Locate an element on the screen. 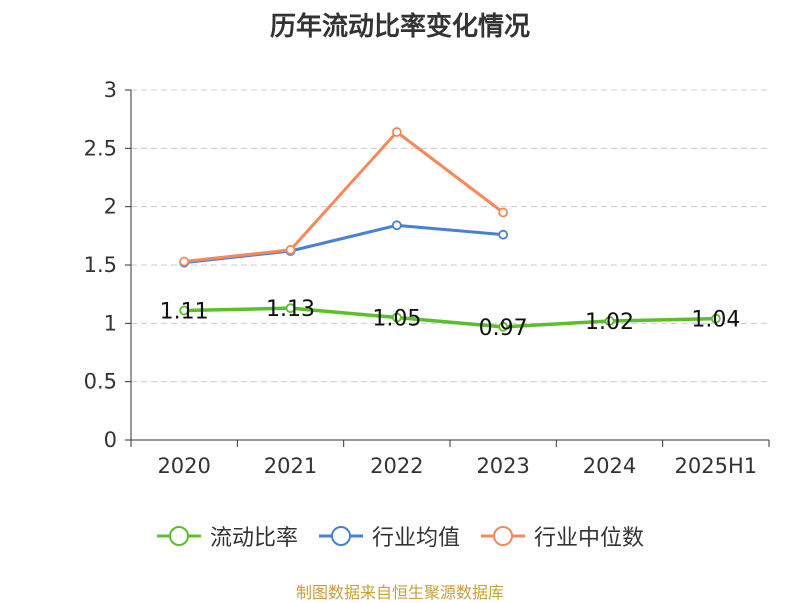 Image resolution: width=800 pixels, height=603 pixels. x-tick-label: 2022 is located at coordinates (396, 466).